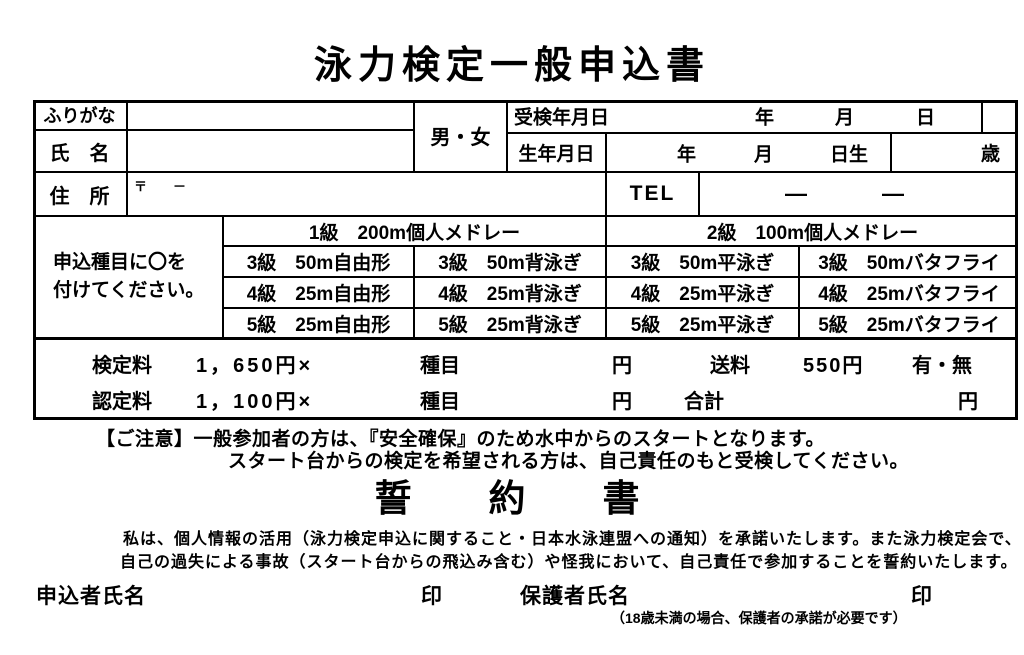 This screenshot has width=1024, height=655. What do you see at coordinates (990, 154) in the screenshot?
I see `age-suffix-label: 歳` at bounding box center [990, 154].